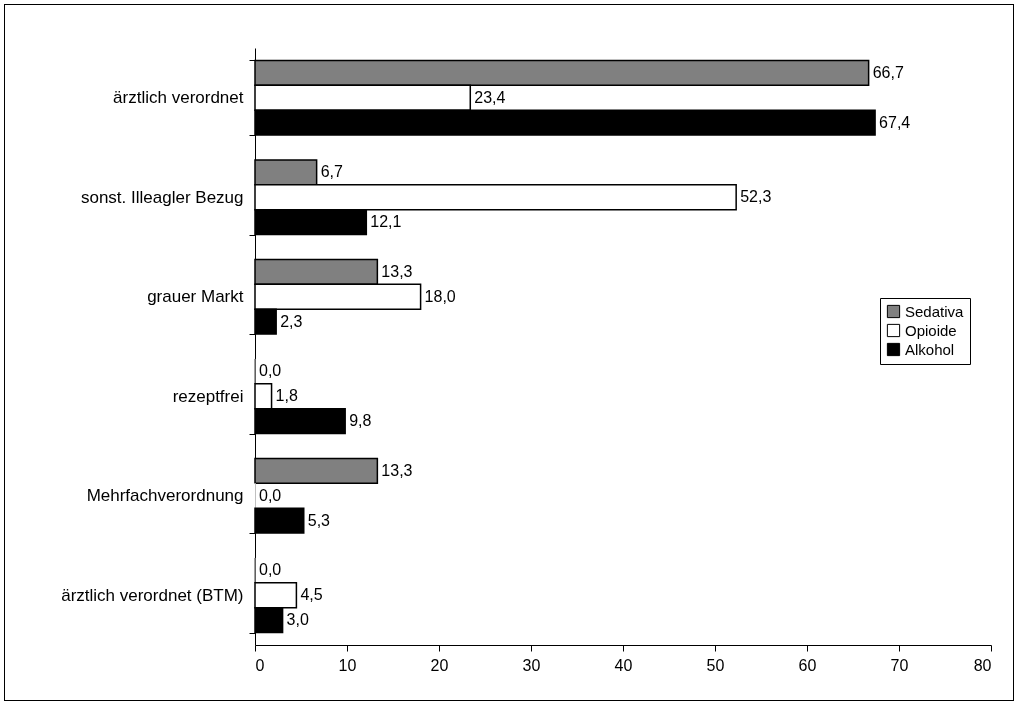  Describe the element at coordinates (165, 496) in the screenshot. I see `y-tick-label: Mehrfachverordnung` at that location.